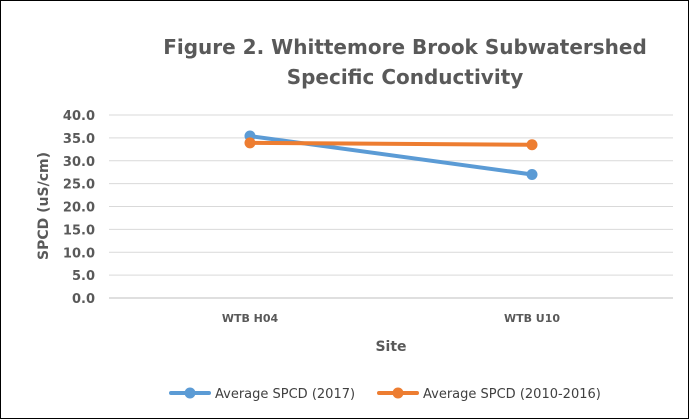  Describe the element at coordinates (390, 347) in the screenshot. I see `x-axis-label: Site` at that location.